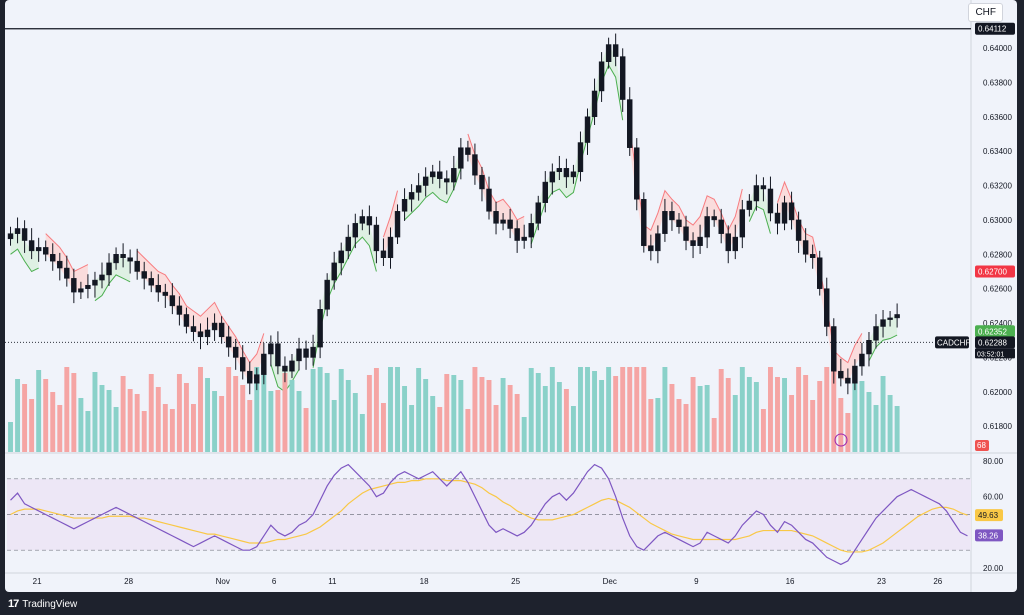 The height and width of the screenshot is (615, 1024). I want to click on last-price-tag, so click(995, 342).